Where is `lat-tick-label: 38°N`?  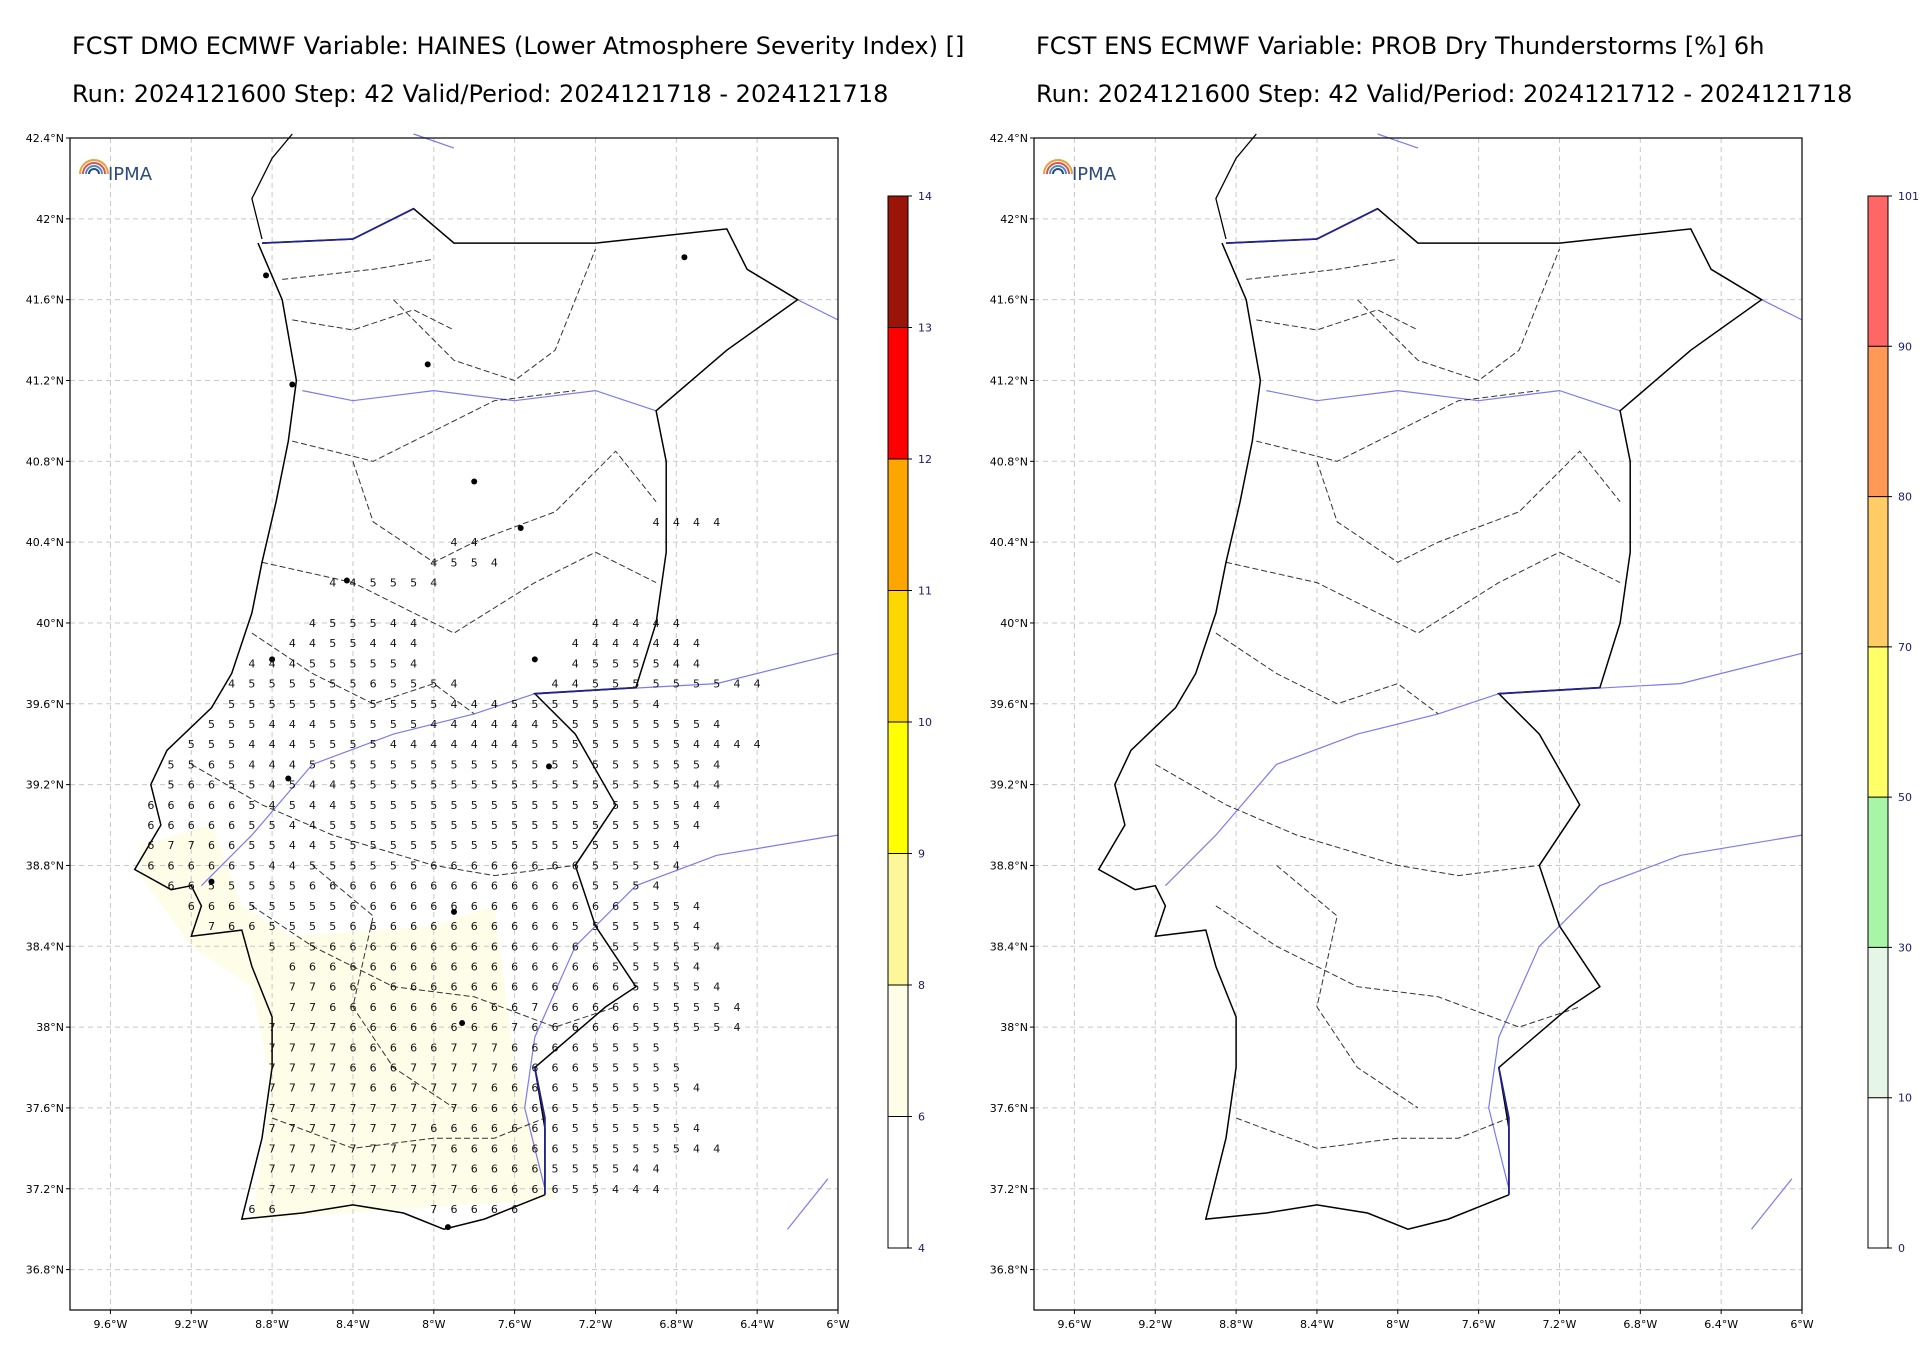
lat-tick-label: 38°N is located at coordinates (1014, 1027).